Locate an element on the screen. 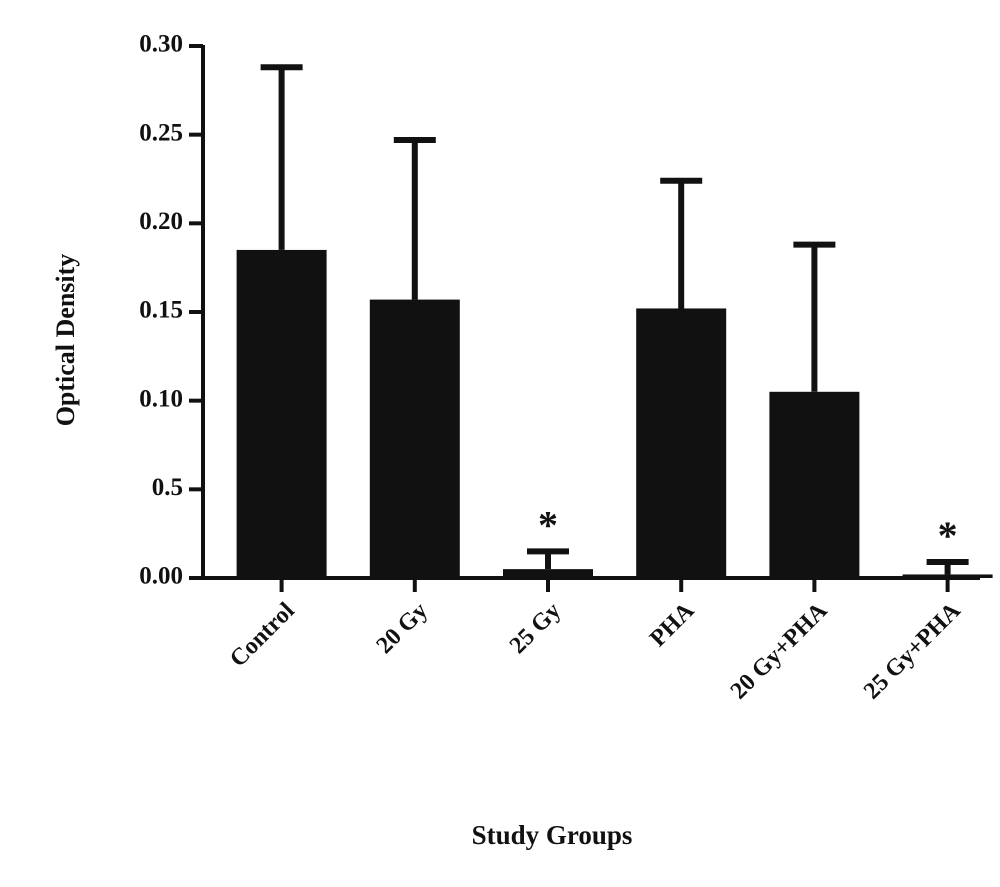 This screenshot has width=1000, height=887. y-tick-label: 0.15 is located at coordinates (161, 310).